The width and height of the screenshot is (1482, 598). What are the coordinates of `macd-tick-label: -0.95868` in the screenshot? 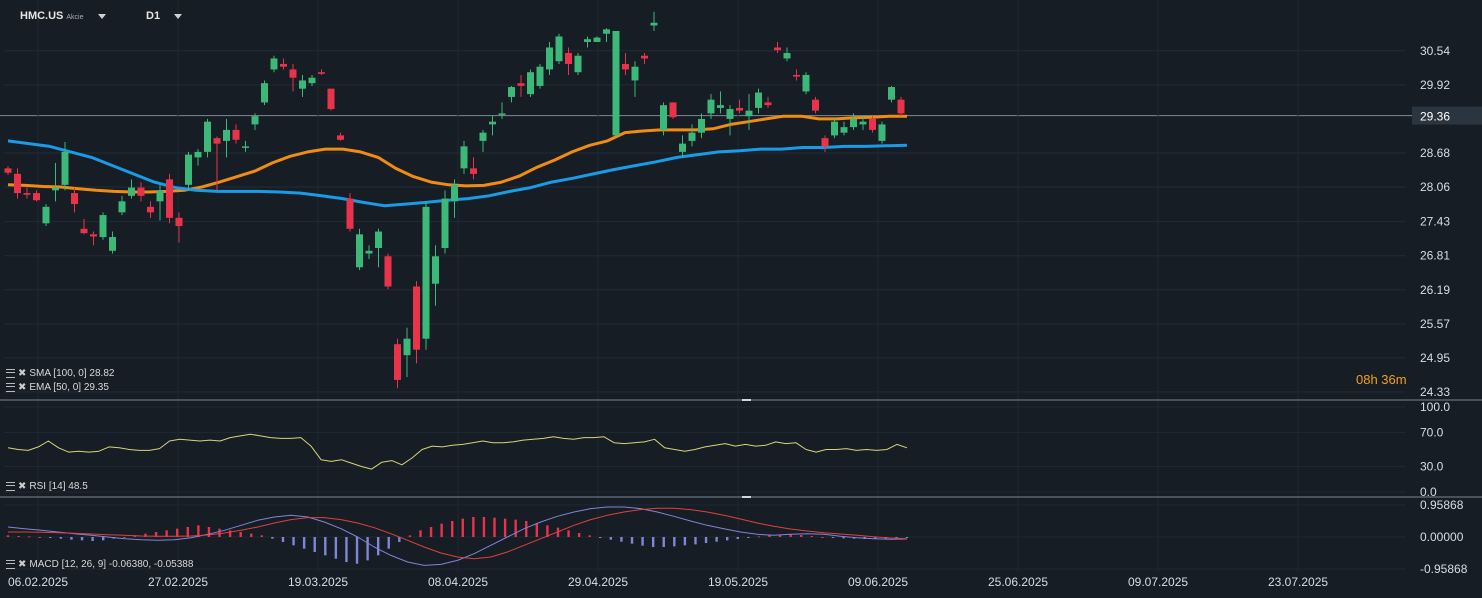 It's located at (1444, 569).